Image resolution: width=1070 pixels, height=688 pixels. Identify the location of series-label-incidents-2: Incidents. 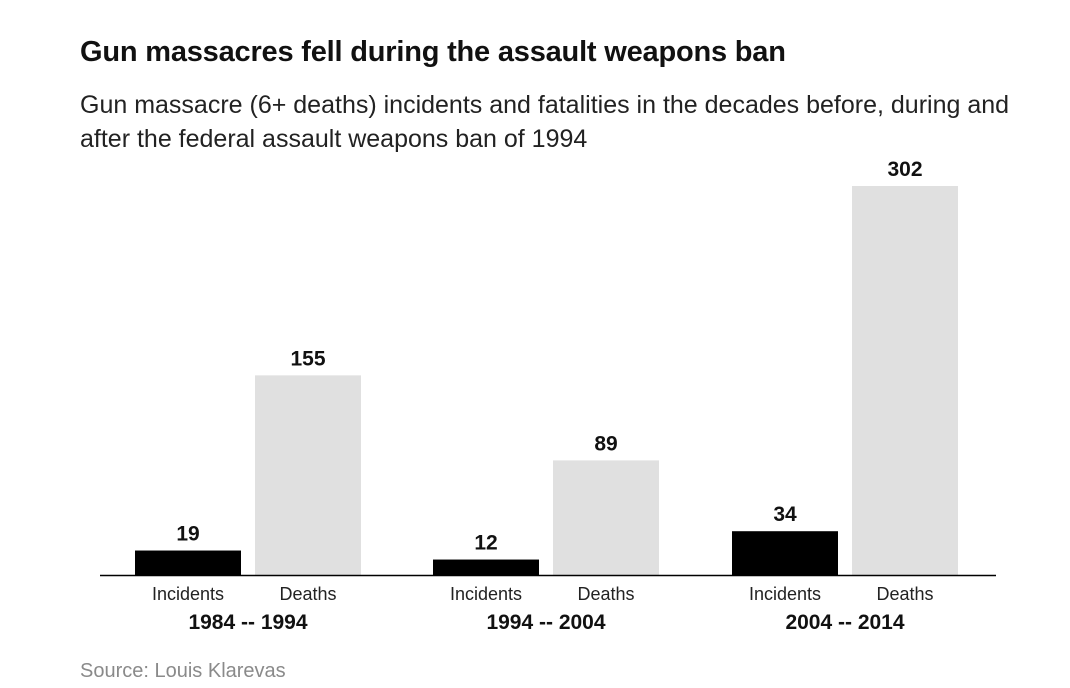
(486, 594).